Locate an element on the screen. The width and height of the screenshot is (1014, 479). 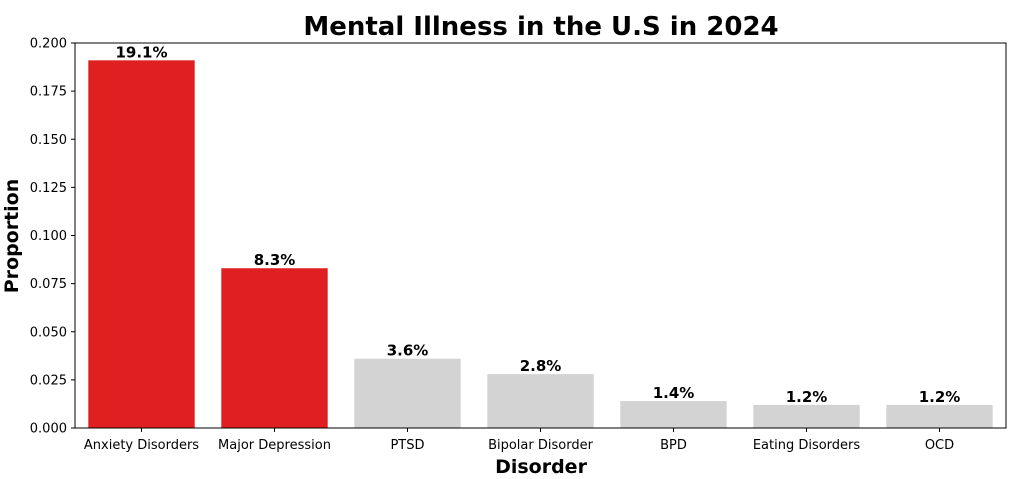
y-tick-label: 0.150 is located at coordinates (48, 140).